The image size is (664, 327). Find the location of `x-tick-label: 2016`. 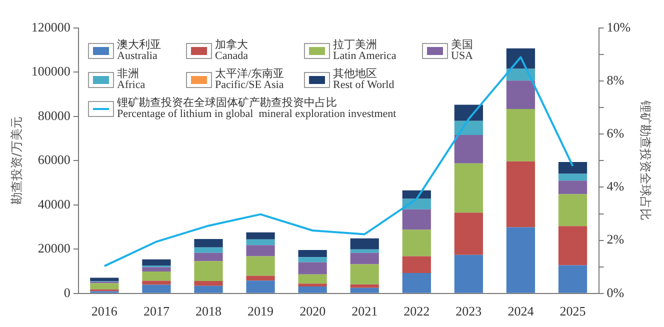

x-tick-label: 2016 is located at coordinates (104, 311).